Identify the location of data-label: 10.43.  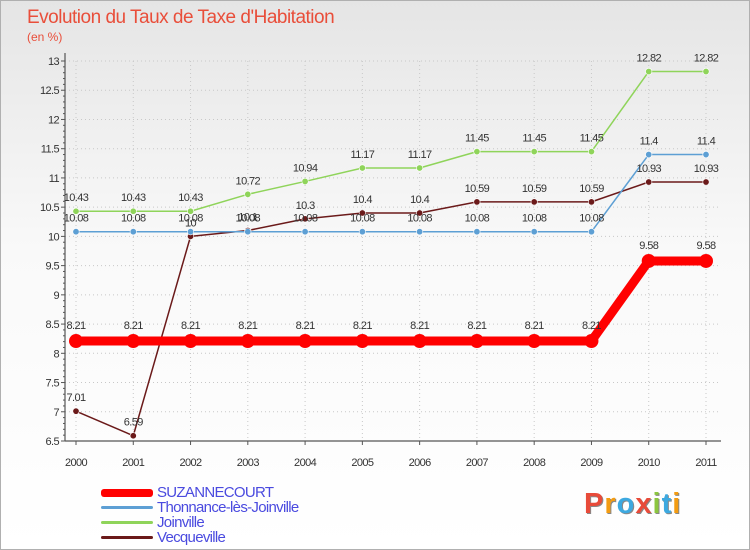
(76, 198).